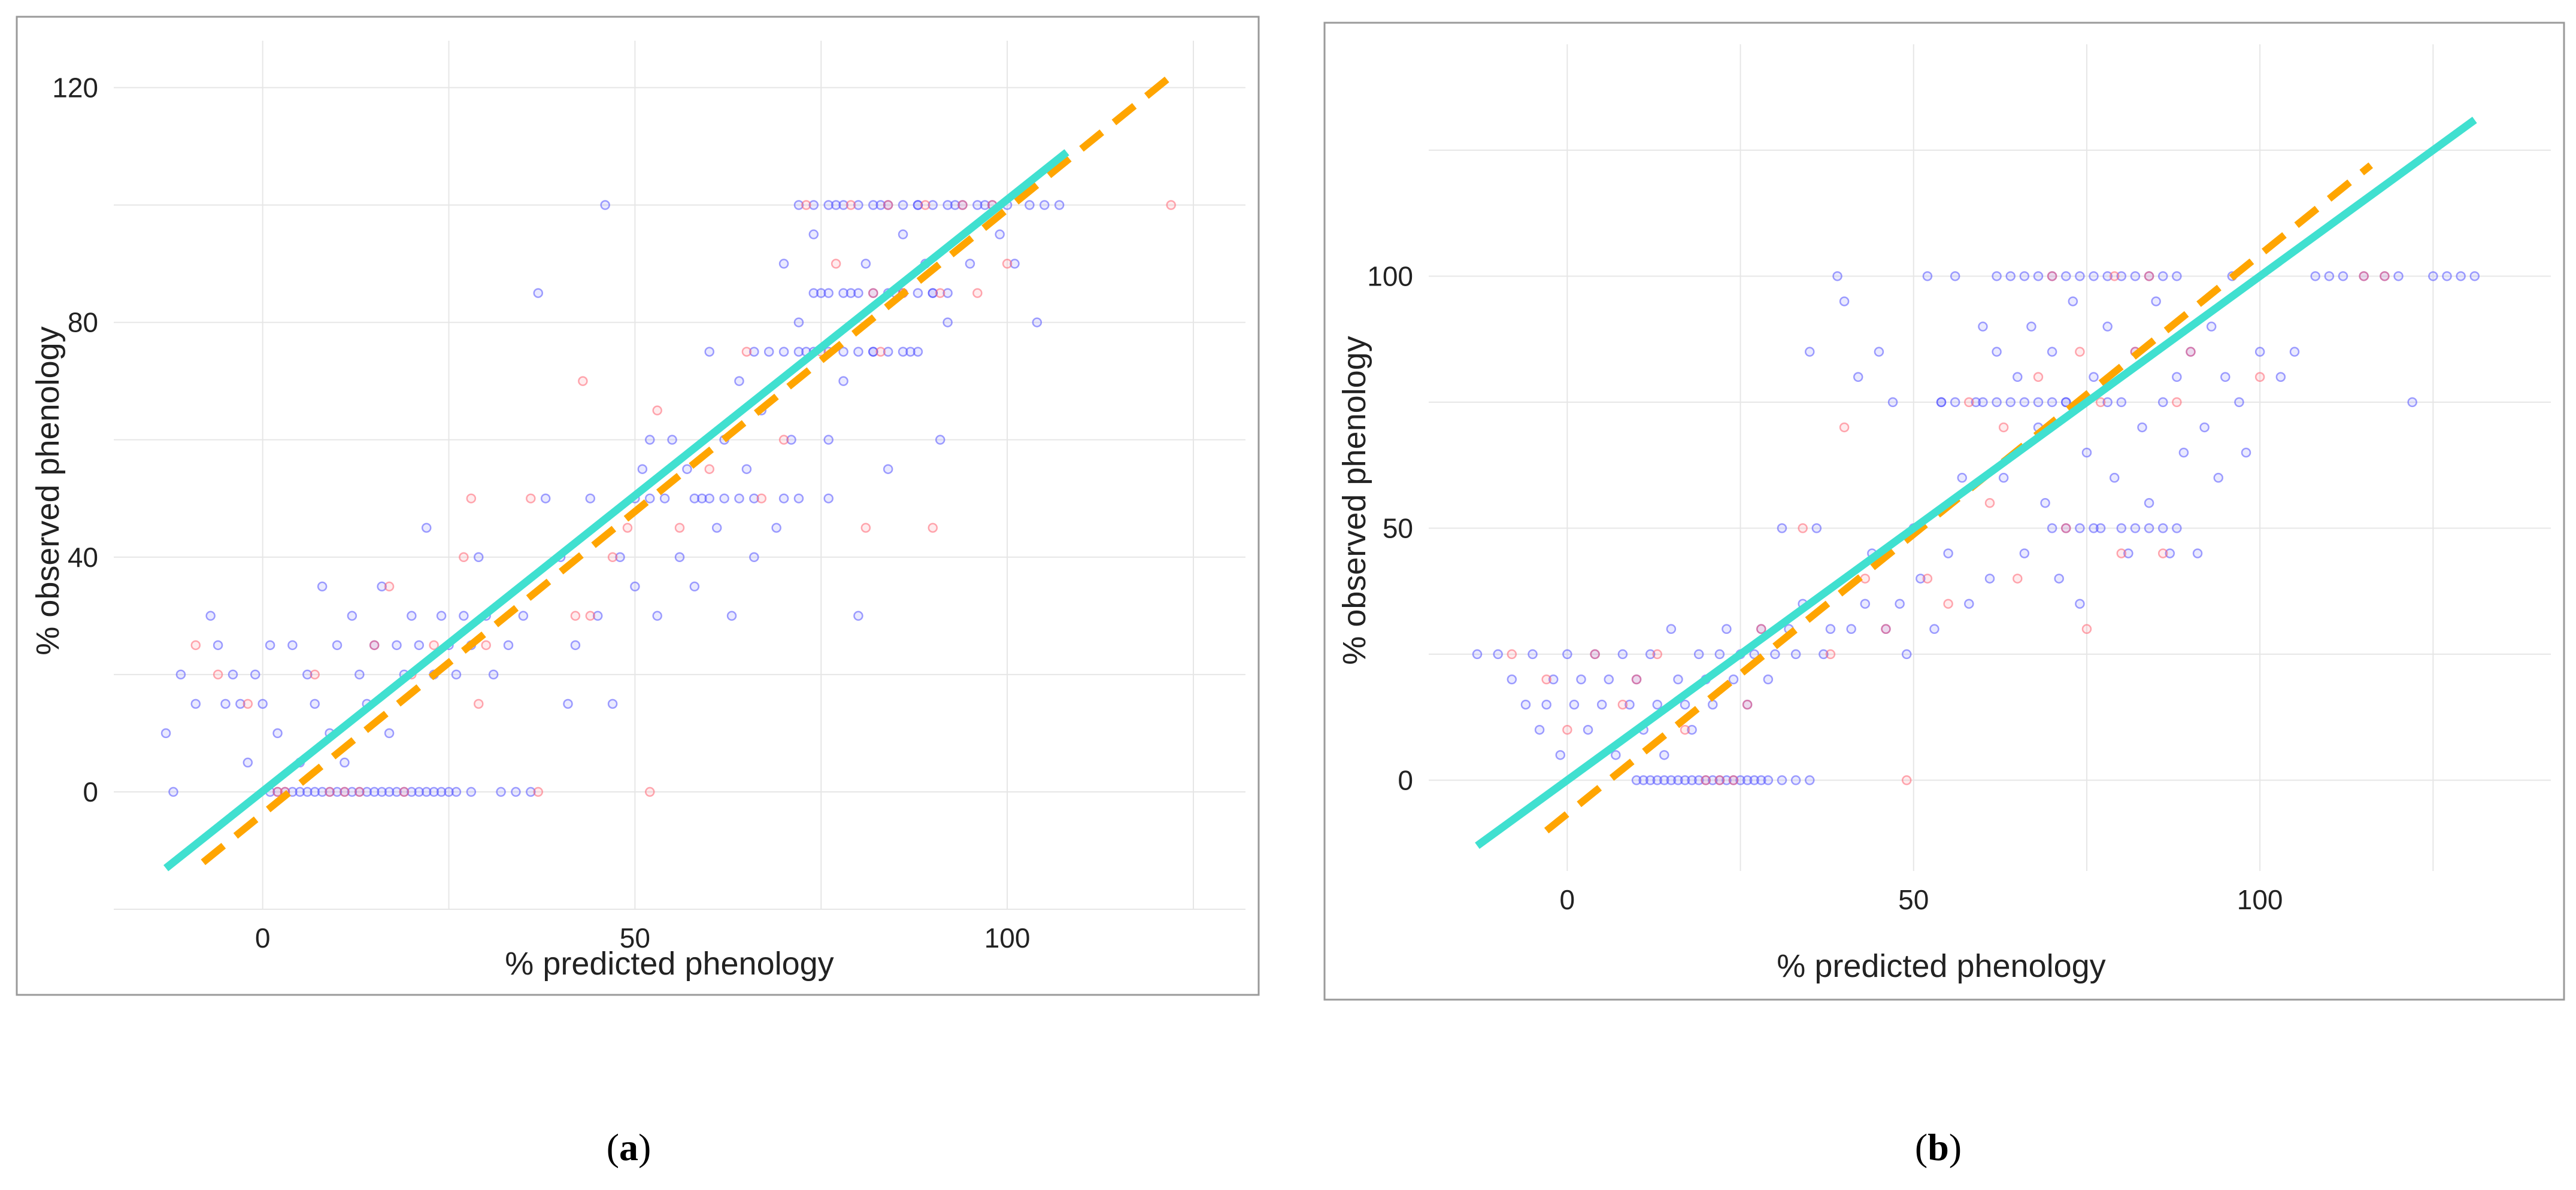 The height and width of the screenshot is (1190, 2576). I want to click on panel-b-caption-letter: b, so click(1938, 1147).